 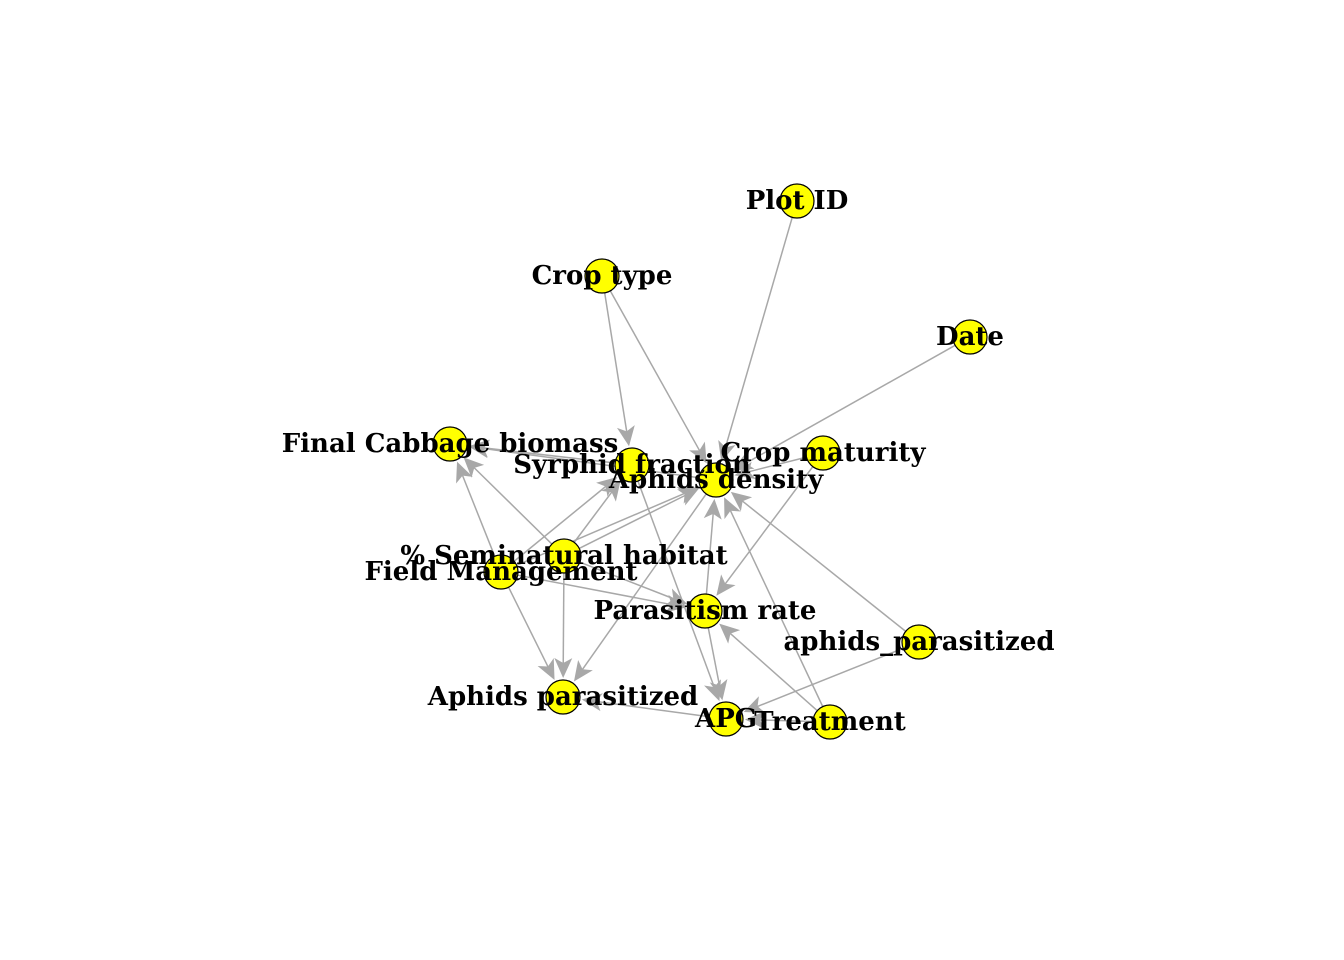 I want to click on edge-crop_maturity-to-parasitism, so click(x=765, y=531).